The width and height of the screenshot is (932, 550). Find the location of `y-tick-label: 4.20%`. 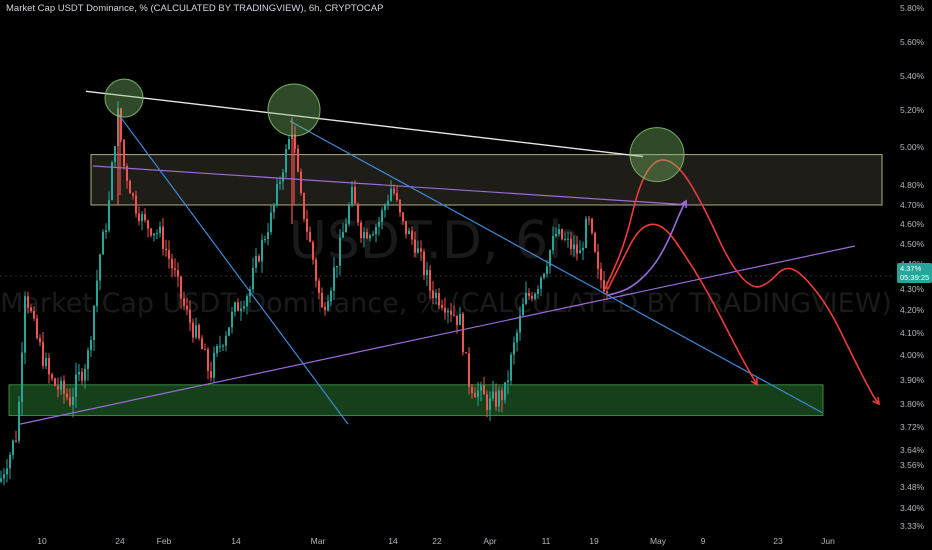

y-tick-label: 4.20% is located at coordinates (912, 310).